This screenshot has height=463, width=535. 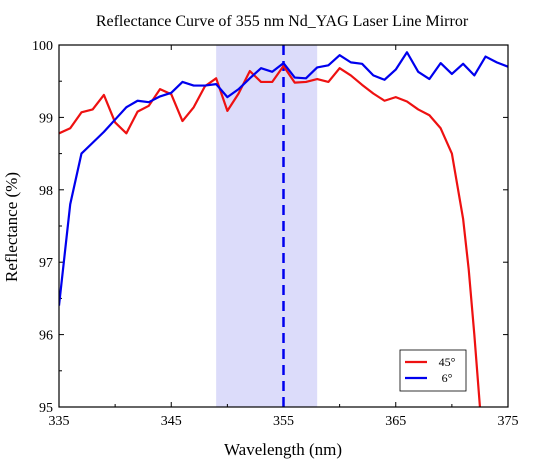 What do you see at coordinates (267, 226) in the screenshot?
I see `highlight-band` at bounding box center [267, 226].